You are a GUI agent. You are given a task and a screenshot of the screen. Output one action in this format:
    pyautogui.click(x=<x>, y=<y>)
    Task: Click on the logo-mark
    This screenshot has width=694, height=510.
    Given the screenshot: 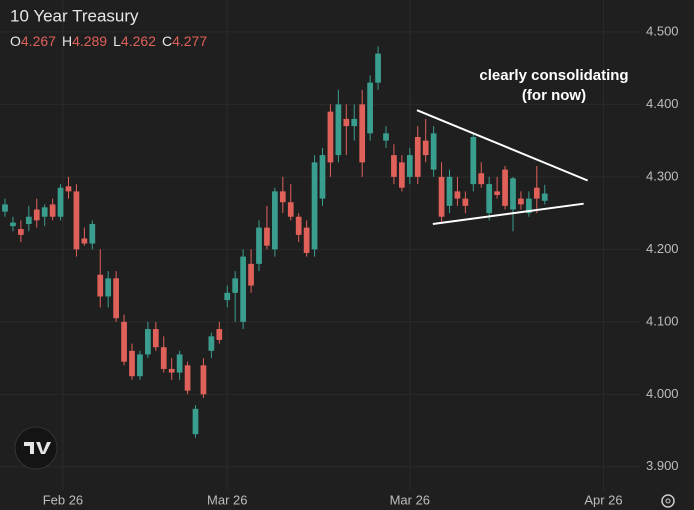 What is the action you would take?
    pyautogui.click(x=37, y=448)
    